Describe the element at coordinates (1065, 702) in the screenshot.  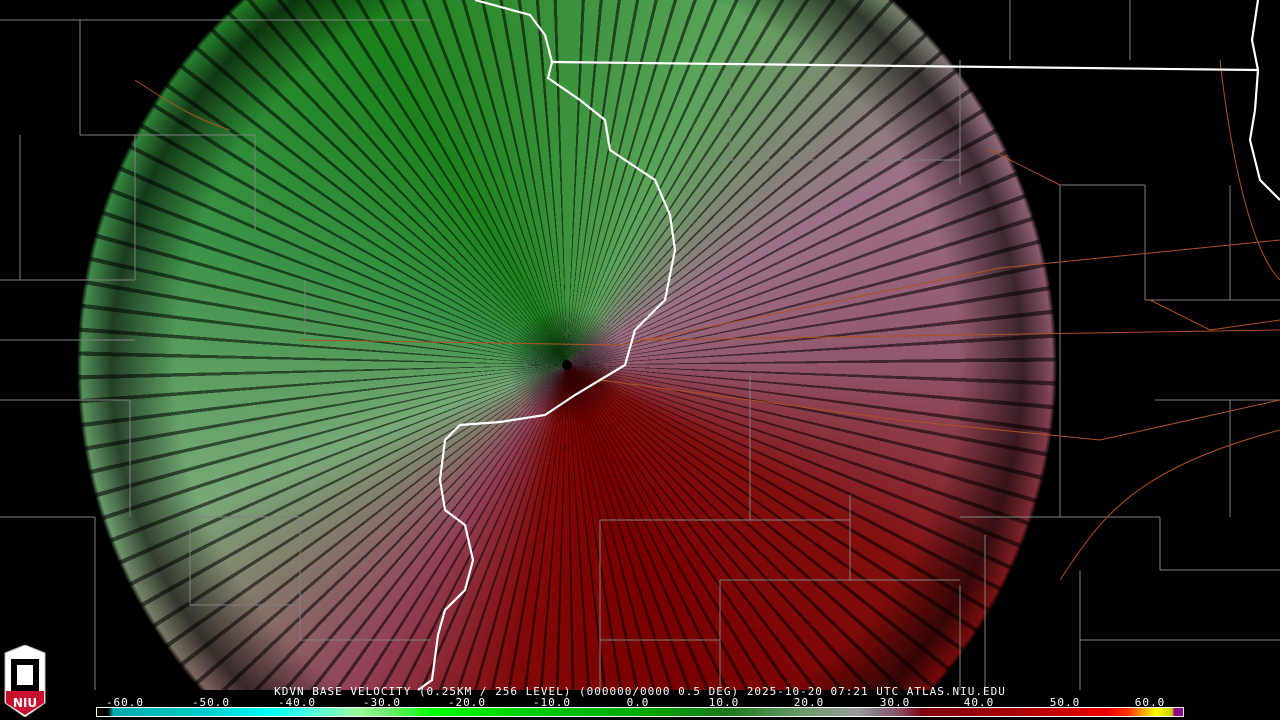
I see `legend-tick: 50.0` at that location.